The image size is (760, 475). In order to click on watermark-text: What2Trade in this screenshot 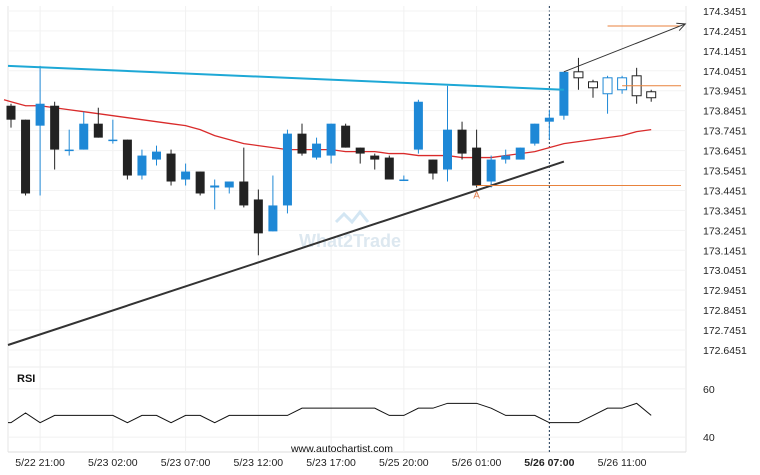, I will do `click(350, 241)`.